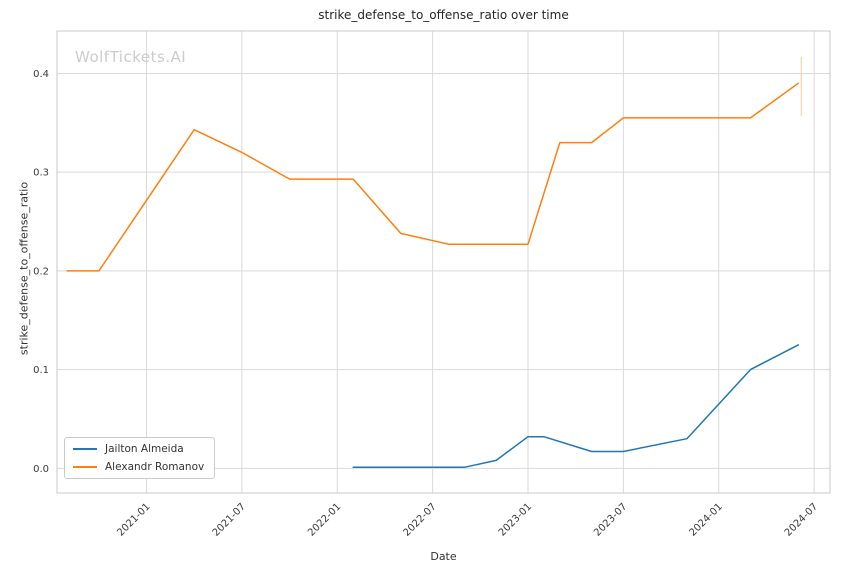 This screenshot has width=847, height=575. Describe the element at coordinates (133, 519) in the screenshot. I see `x-tick-label: 2021-01` at that location.